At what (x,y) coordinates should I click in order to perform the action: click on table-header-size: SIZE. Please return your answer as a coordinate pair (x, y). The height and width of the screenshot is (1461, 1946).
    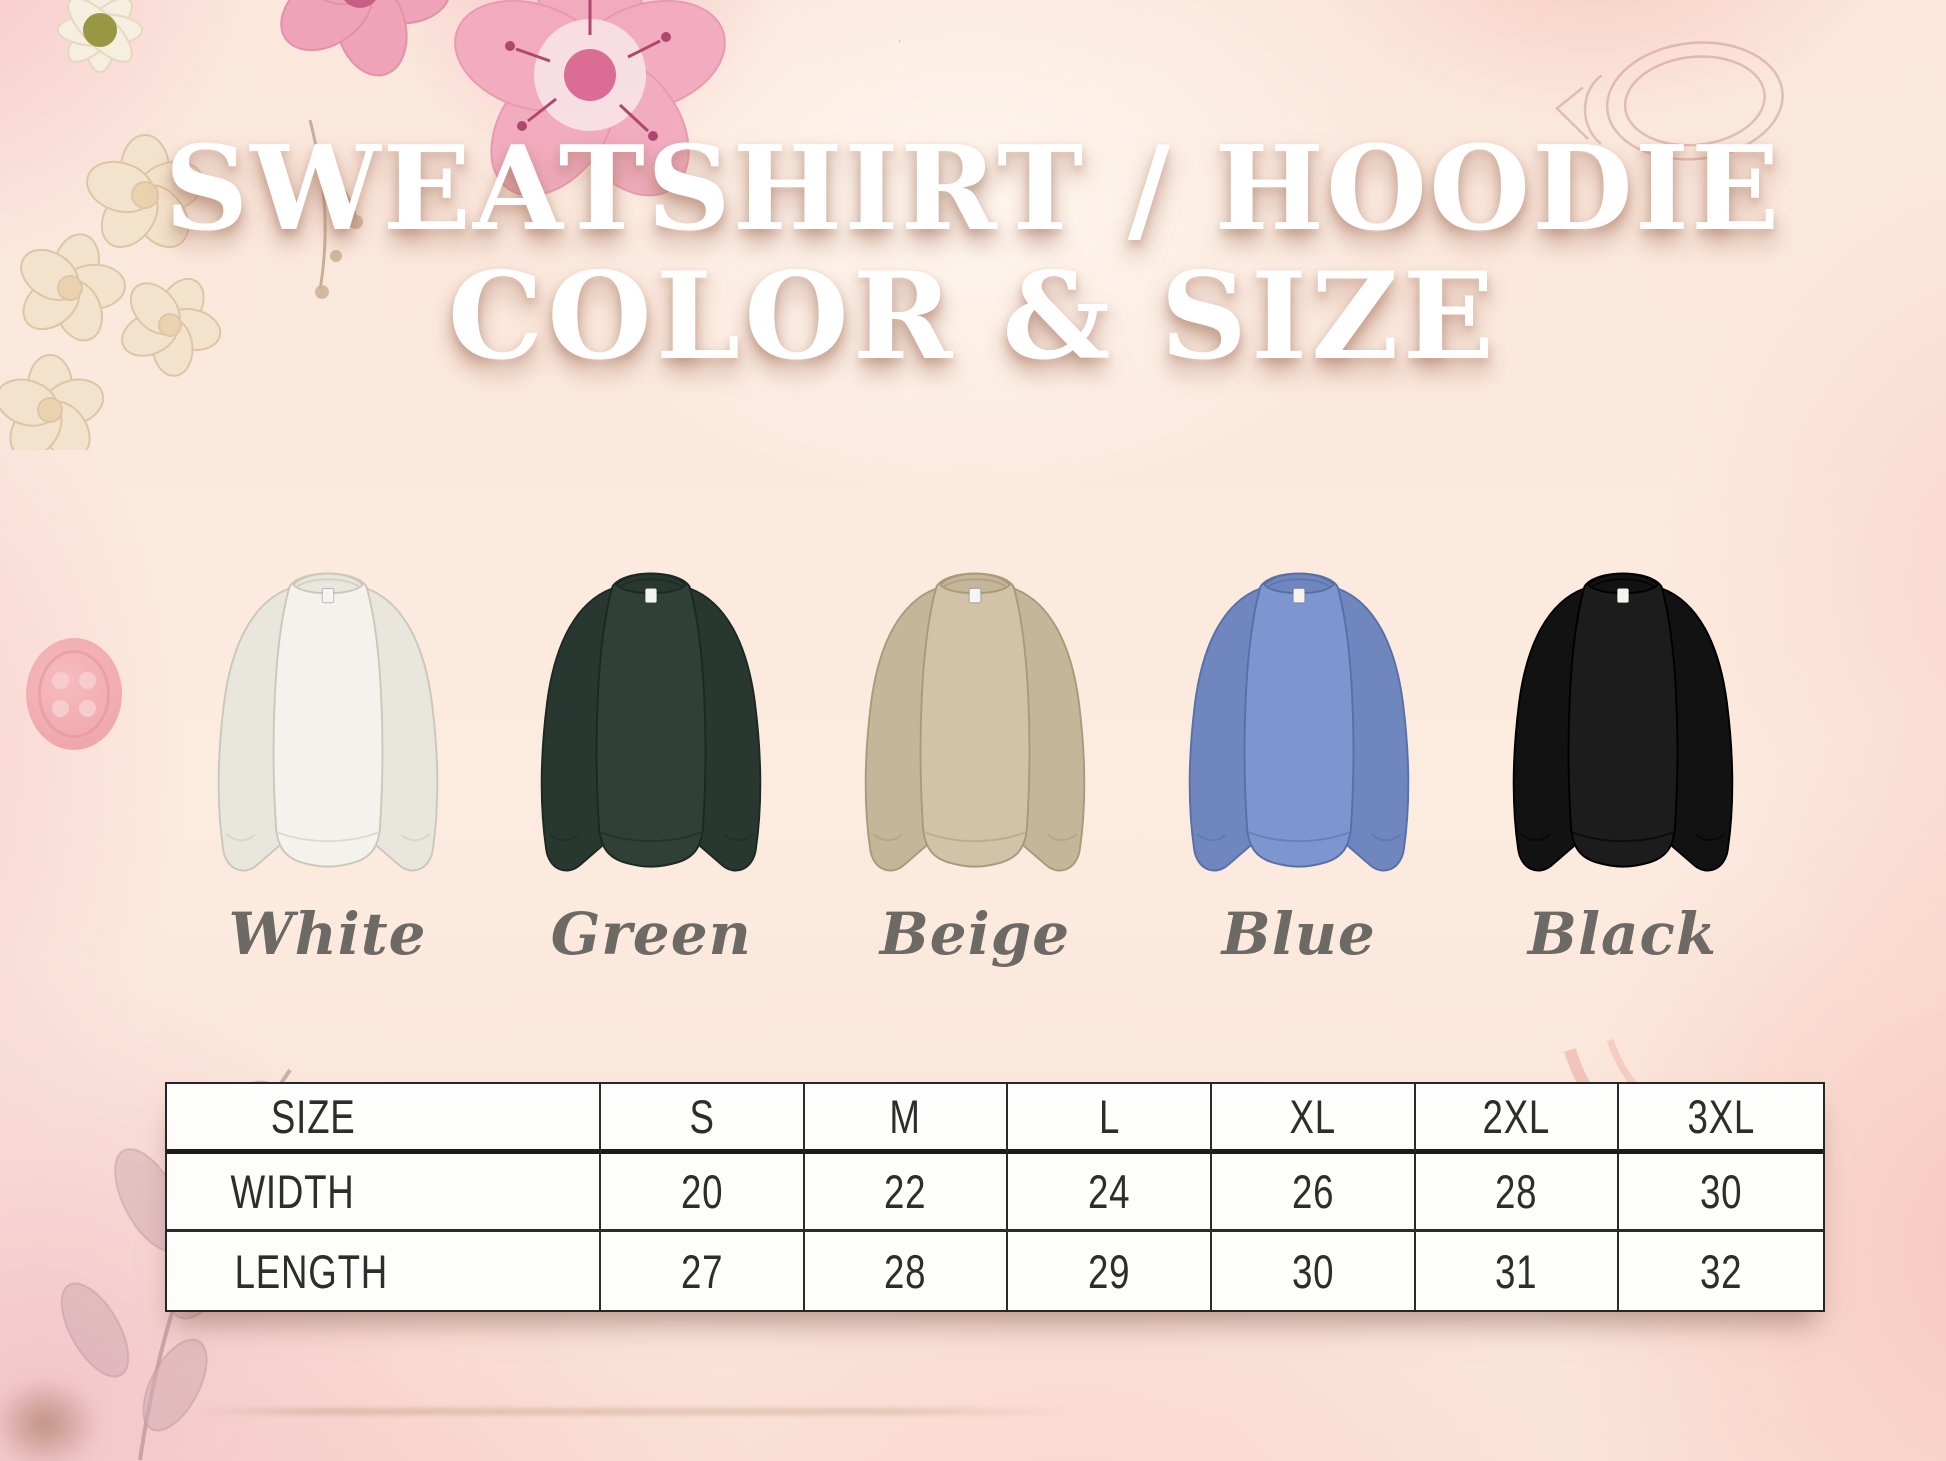
    Looking at the image, I should click on (384, 1119).